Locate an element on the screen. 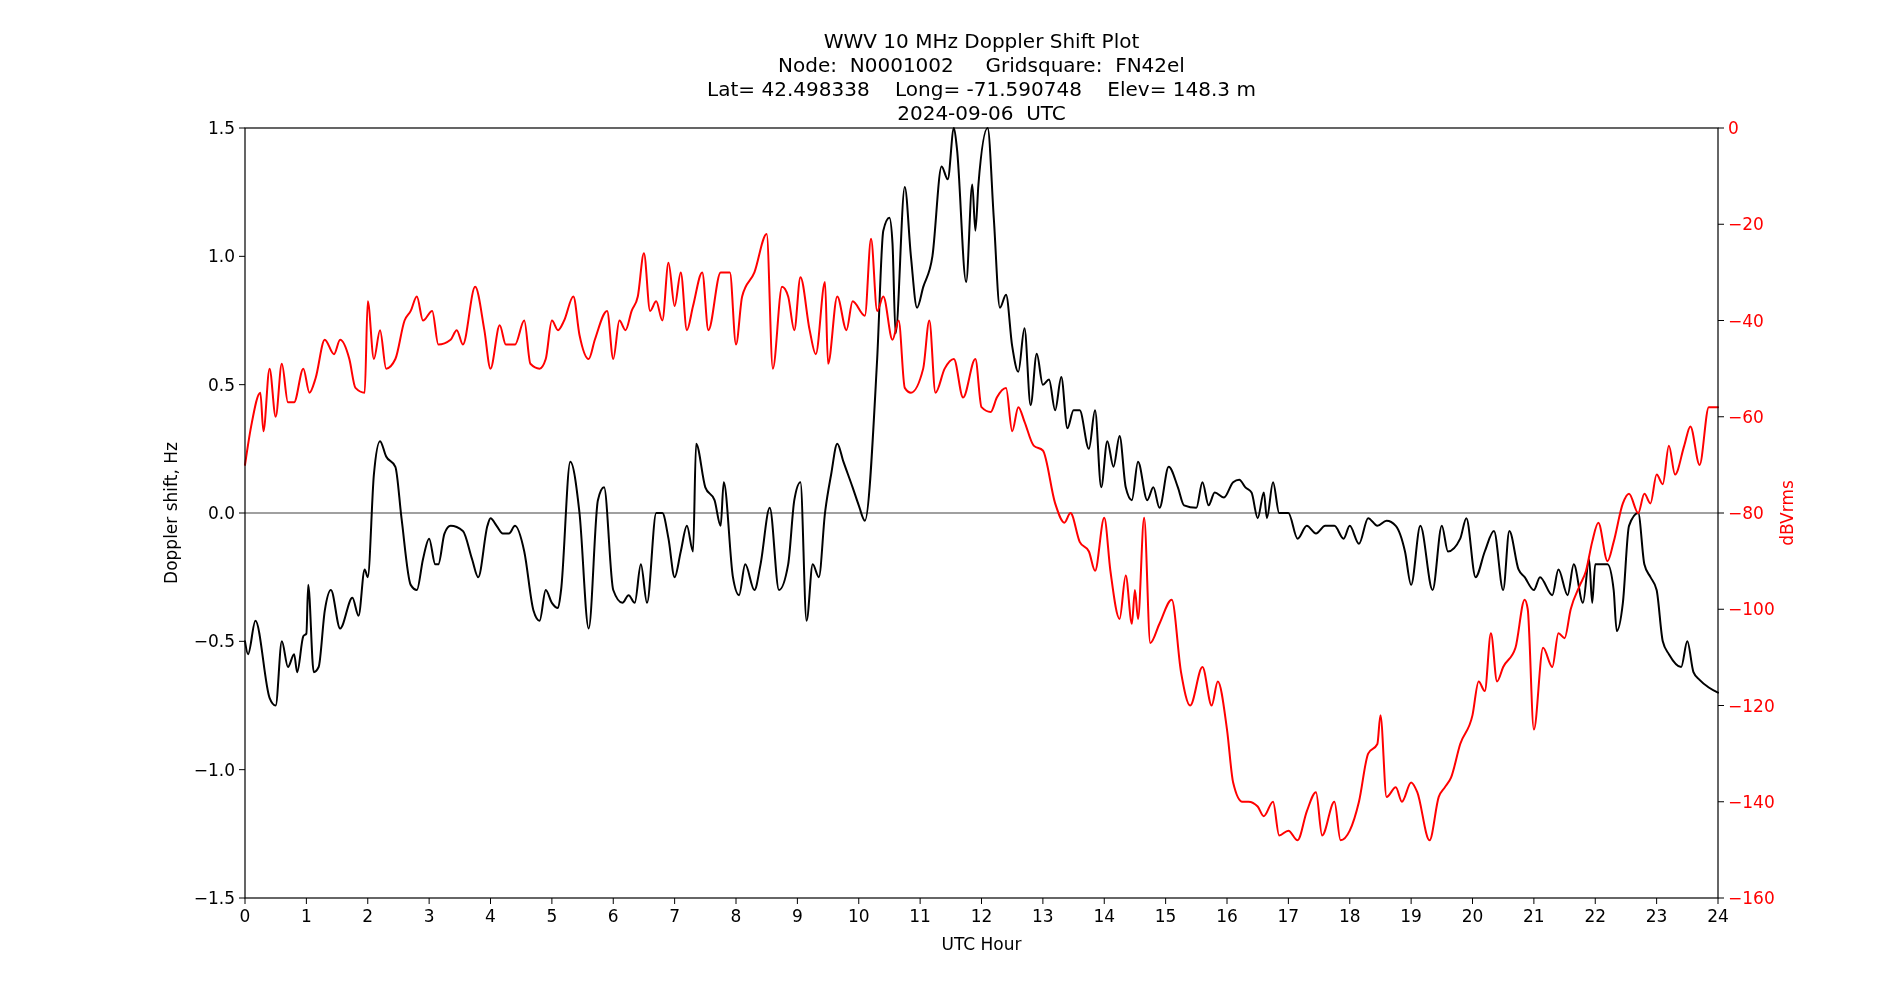 Image resolution: width=1900 pixels, height=1000 pixels. y2-tick-label: −120 is located at coordinates (1751, 705).